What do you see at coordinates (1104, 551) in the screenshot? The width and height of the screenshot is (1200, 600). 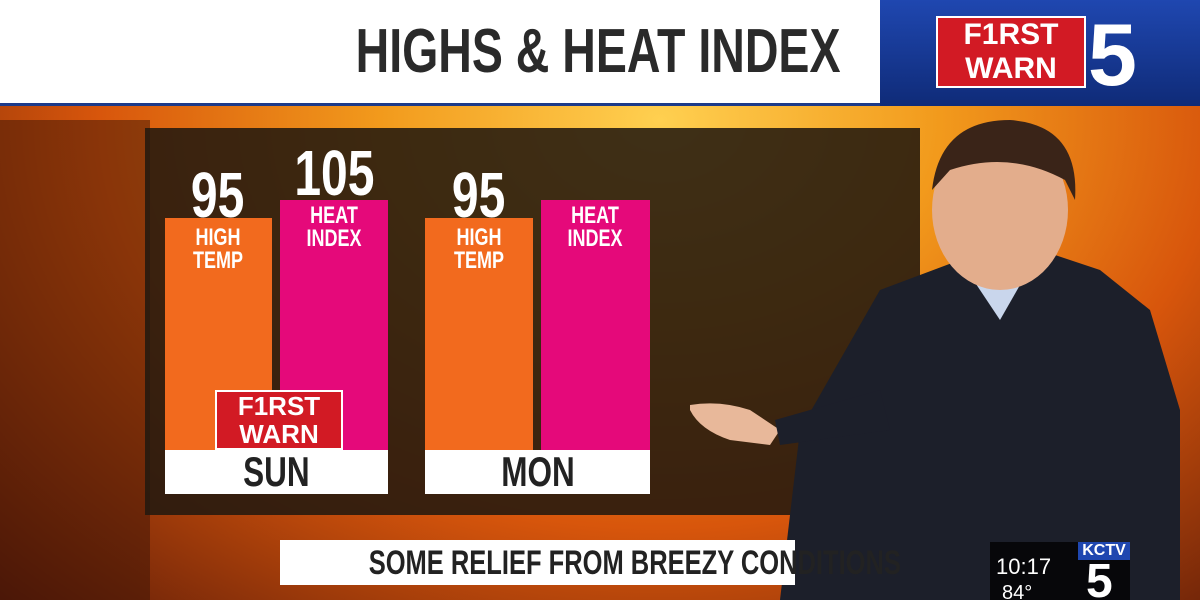 I see `station-name: KCTV` at bounding box center [1104, 551].